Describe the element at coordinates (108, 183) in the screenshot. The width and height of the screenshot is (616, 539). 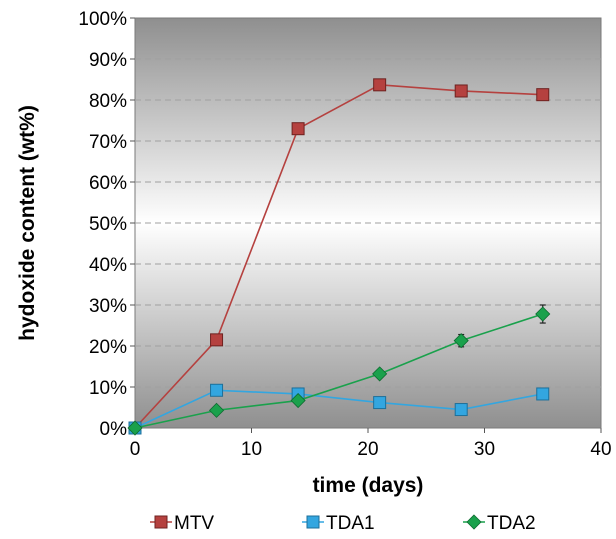
I see `y-tick-label: 60%` at that location.